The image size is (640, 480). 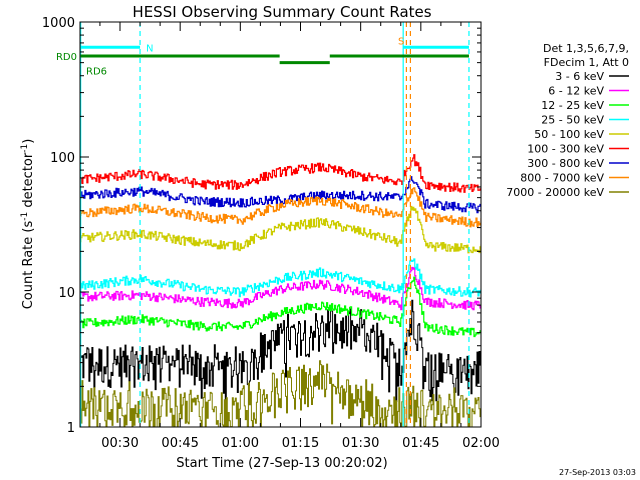 What do you see at coordinates (119, 443) in the screenshot?
I see `x-tick-label-1: 00:30` at bounding box center [119, 443].